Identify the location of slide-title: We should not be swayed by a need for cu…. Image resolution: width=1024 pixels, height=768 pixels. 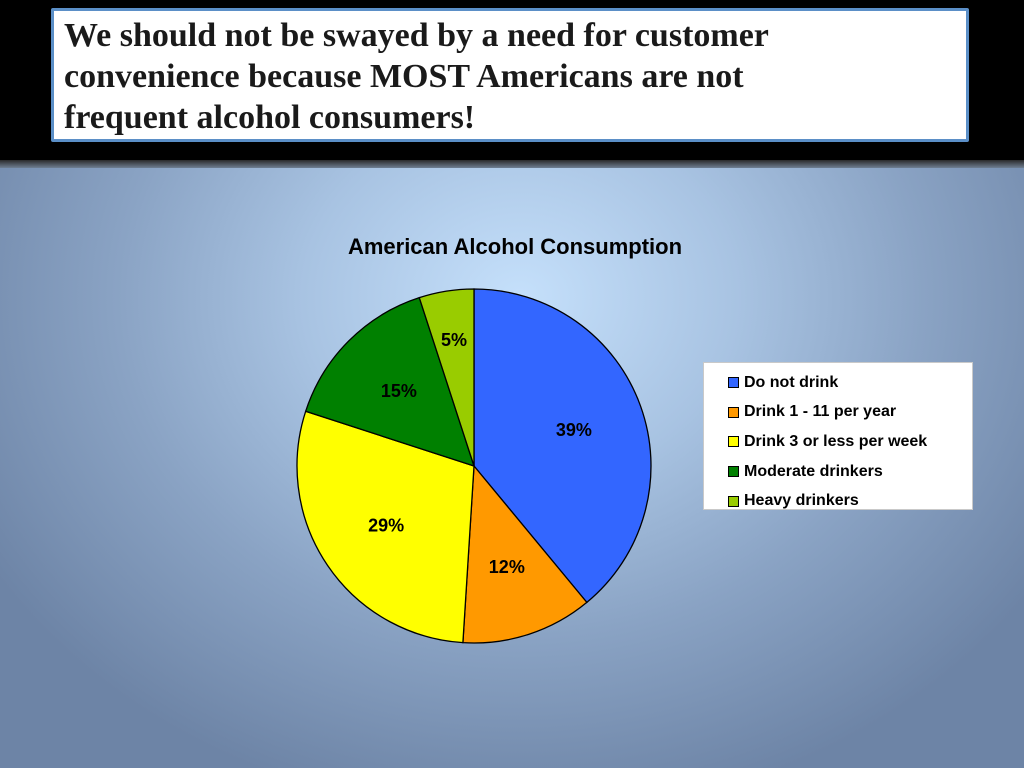
(416, 76).